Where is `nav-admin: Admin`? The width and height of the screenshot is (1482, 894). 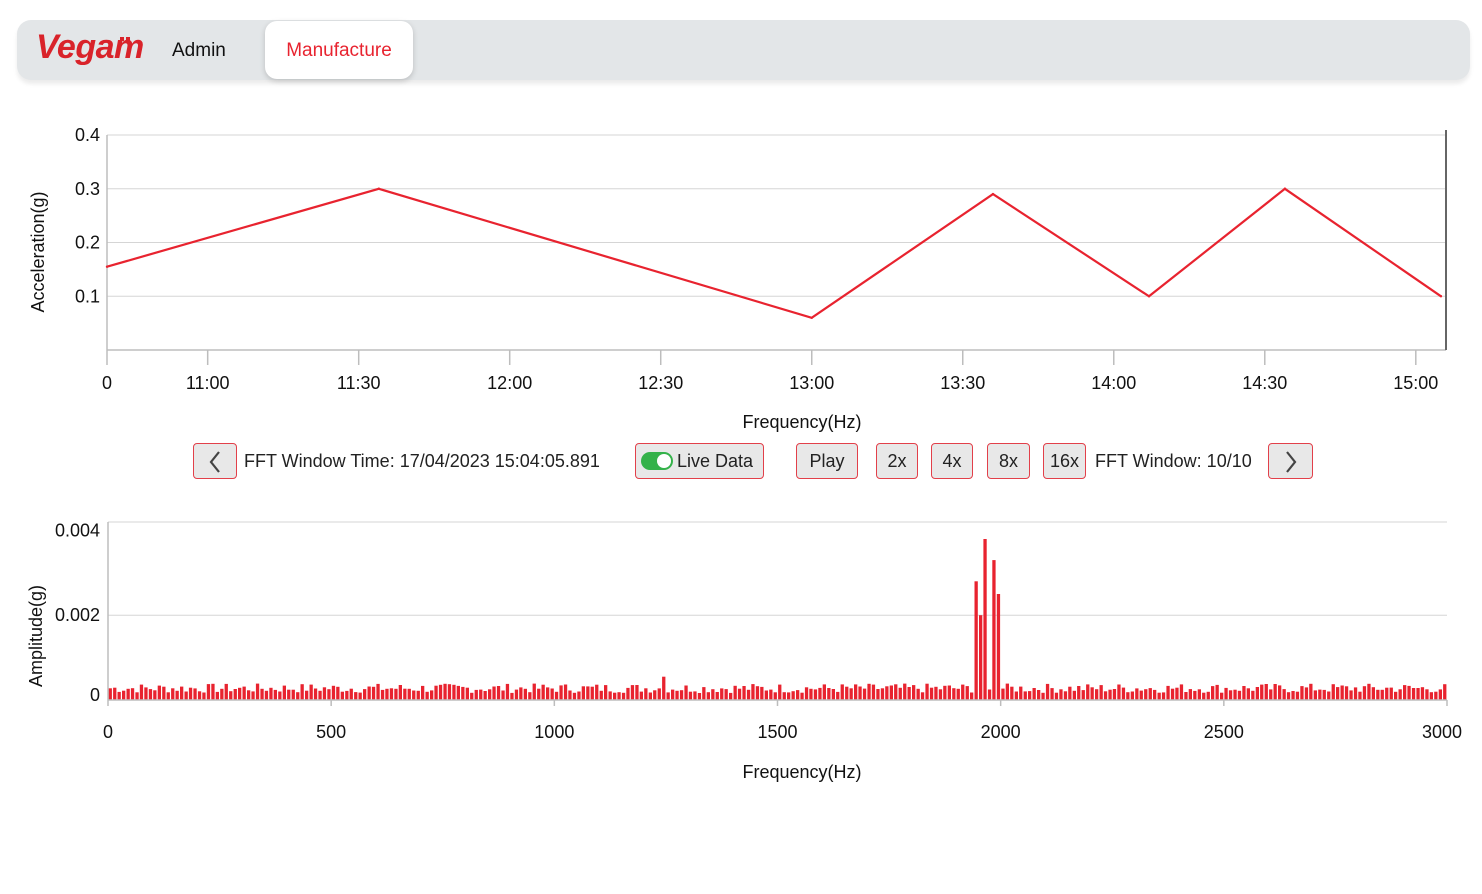 nav-admin: Admin is located at coordinates (199, 50).